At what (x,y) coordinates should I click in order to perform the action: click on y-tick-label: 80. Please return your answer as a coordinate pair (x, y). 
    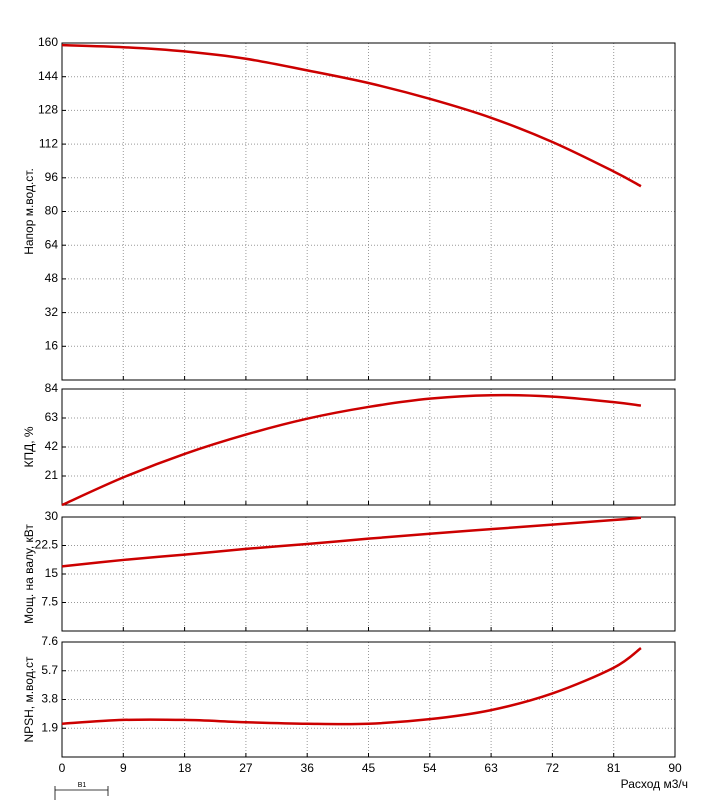
    Looking at the image, I should click on (52, 211).